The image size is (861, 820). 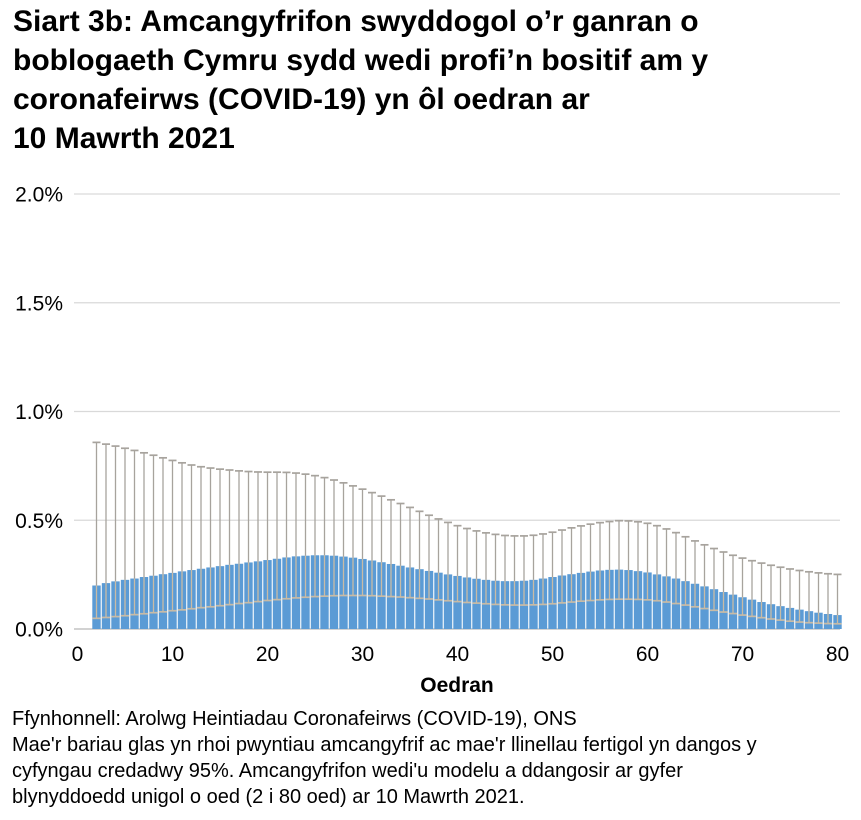 I want to click on x-tick-label: 20, so click(x=267, y=654).